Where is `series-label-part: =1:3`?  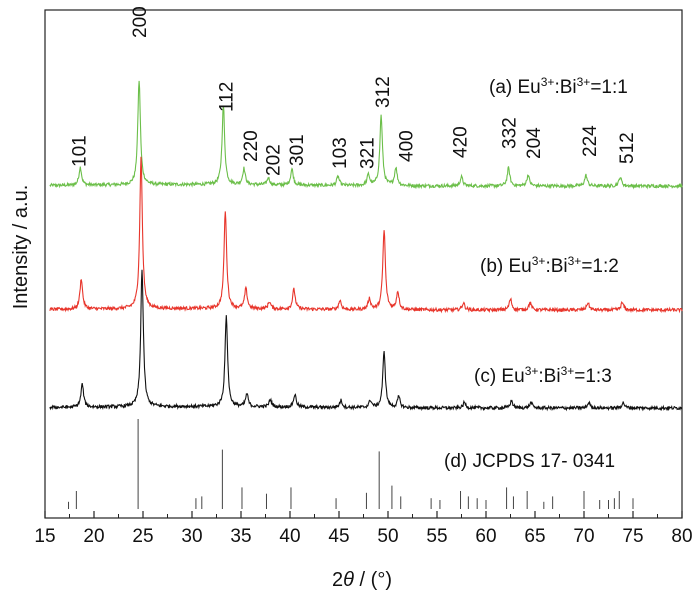 series-label-part: =1:3 is located at coordinates (593, 376).